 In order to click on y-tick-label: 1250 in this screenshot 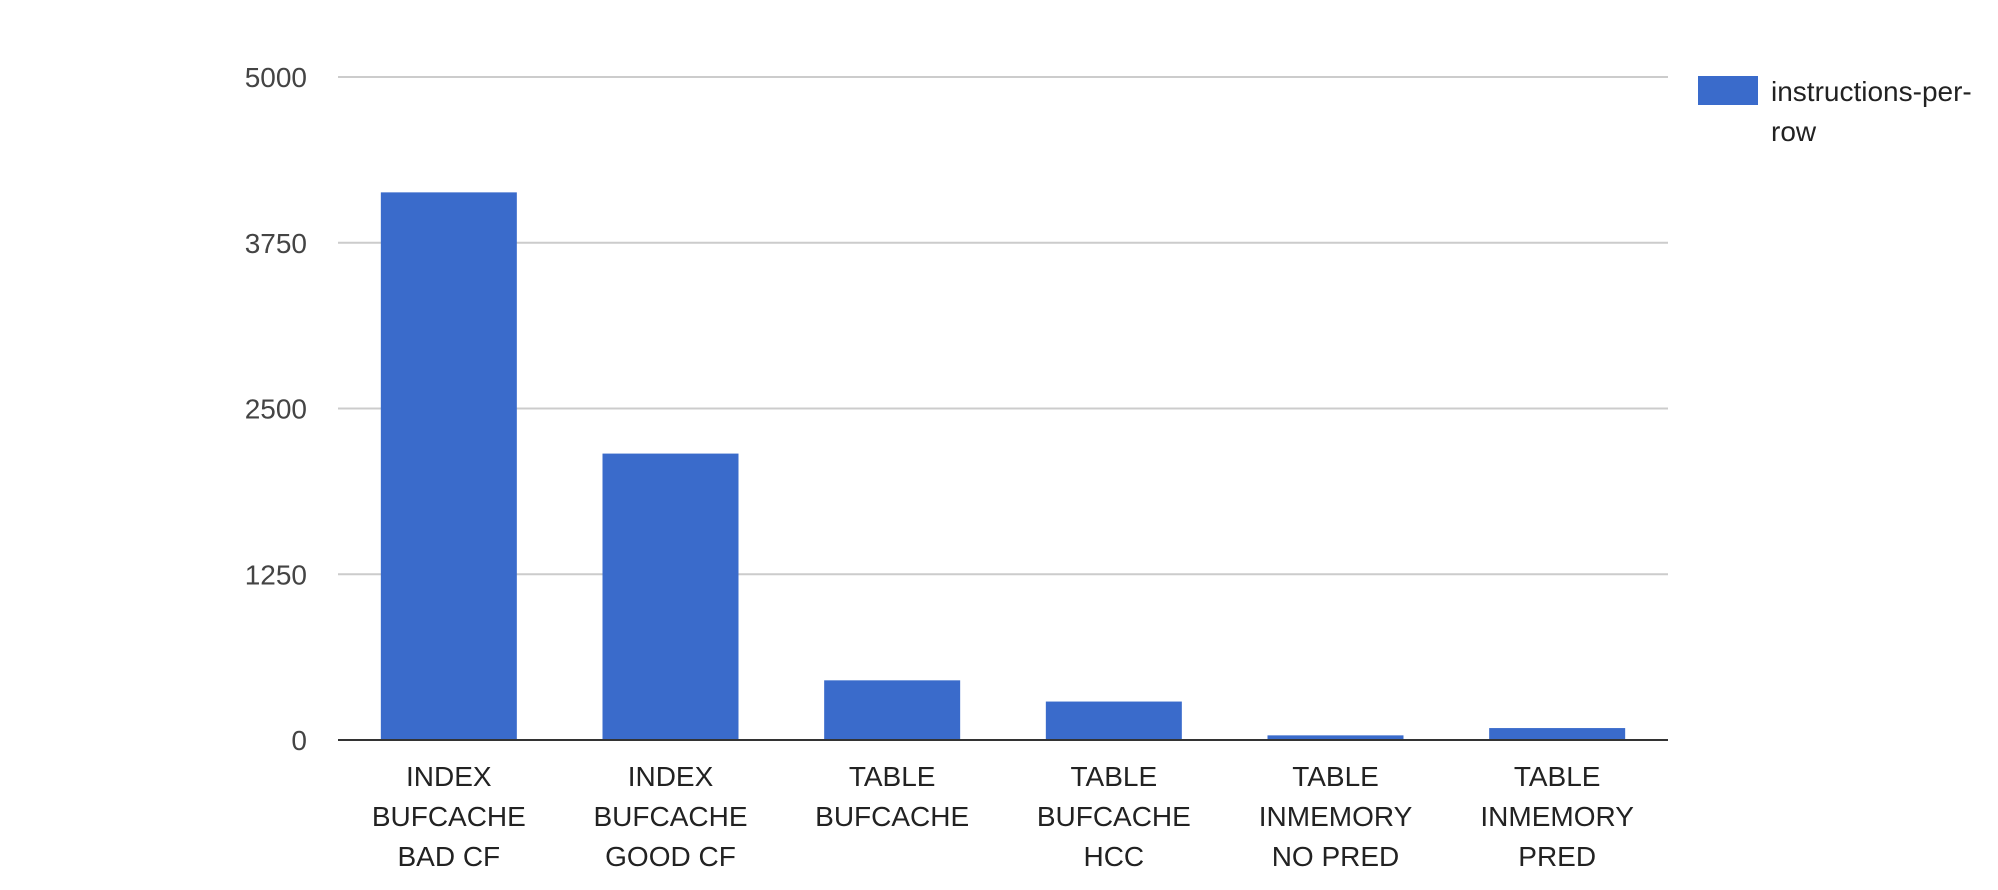, I will do `click(276, 574)`.